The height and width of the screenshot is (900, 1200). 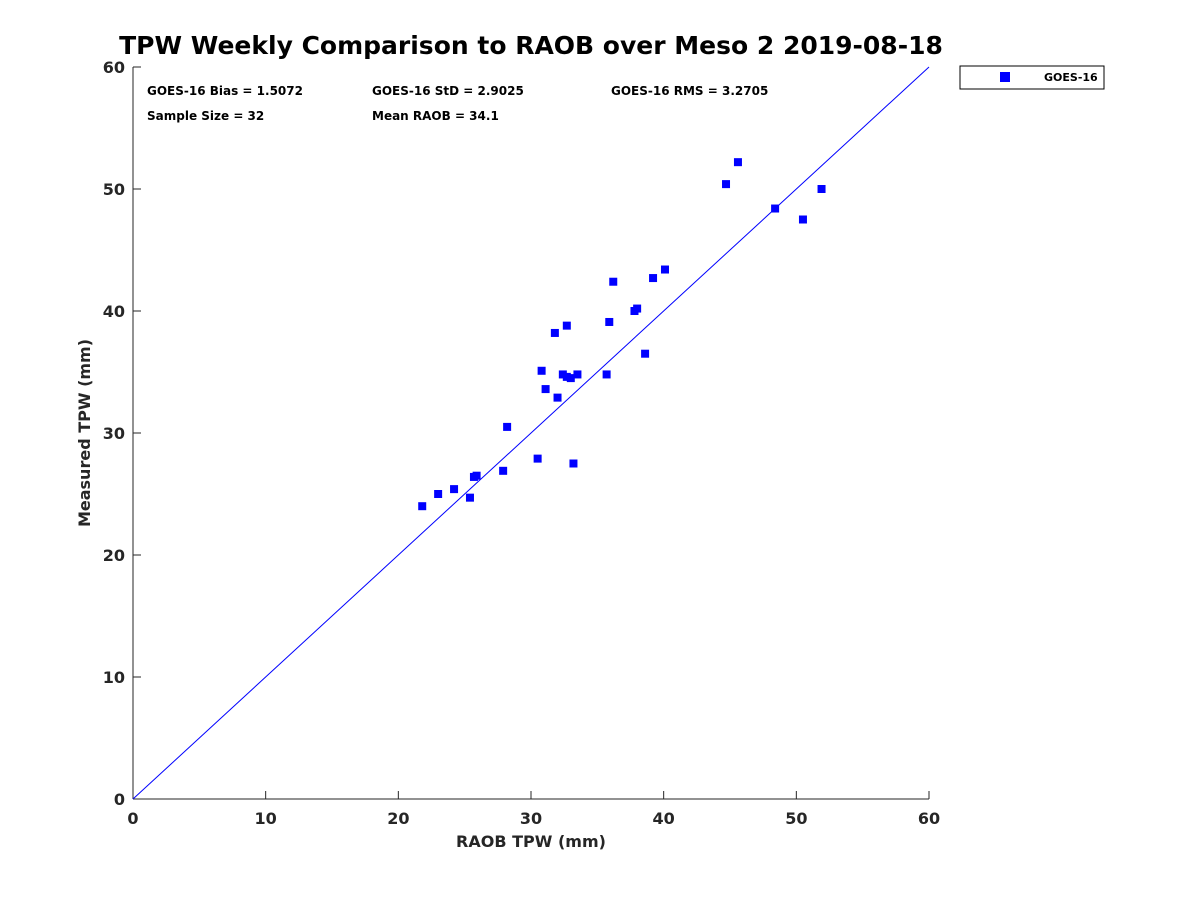 I want to click on x-tick-label: 30, so click(x=531, y=818).